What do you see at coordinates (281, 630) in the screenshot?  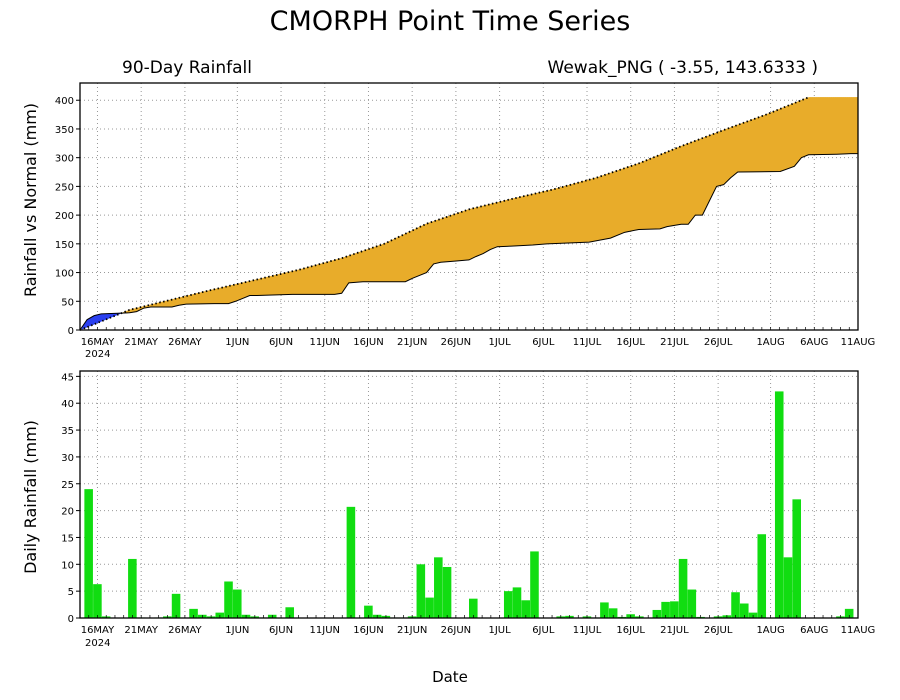 I see `bottom-x-tick-label: 6JUN` at bounding box center [281, 630].